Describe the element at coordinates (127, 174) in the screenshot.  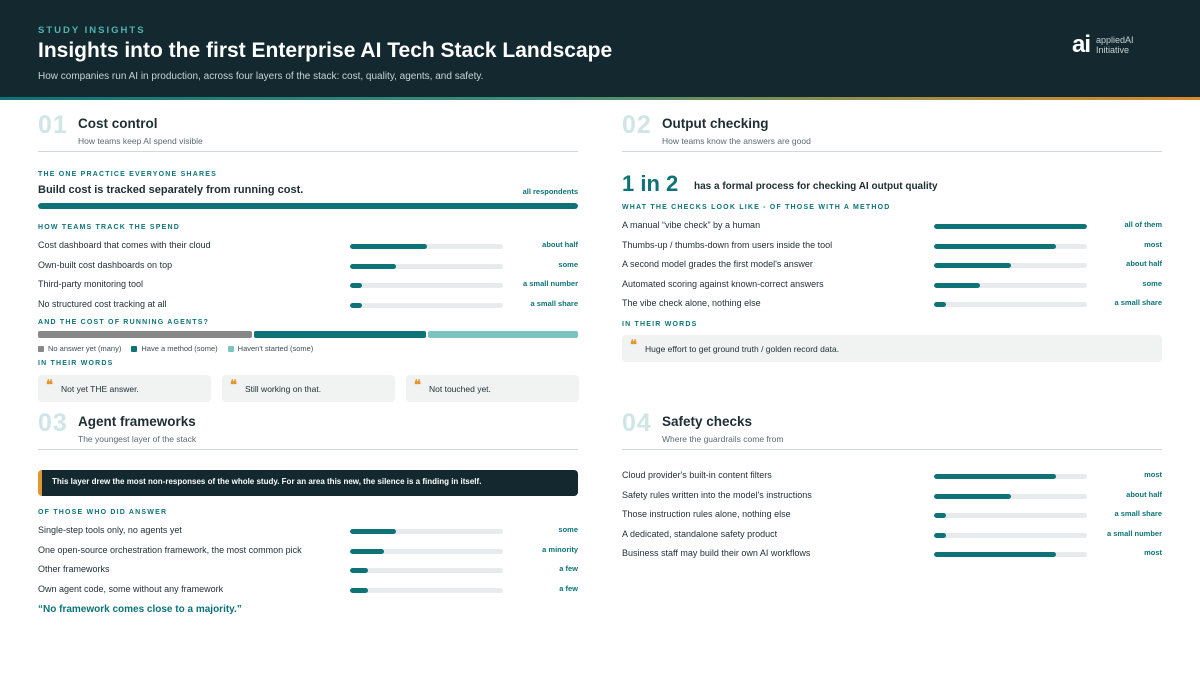
I see `shared-practice-label: THE ONE PRACTICE EVERYONE SHARES` at that location.